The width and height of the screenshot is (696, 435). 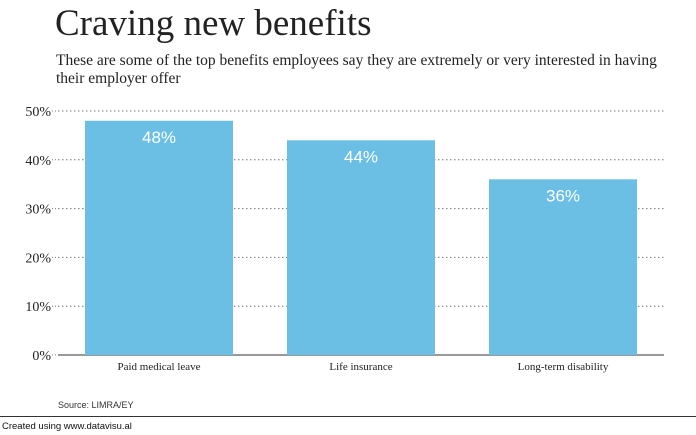 What do you see at coordinates (563, 195) in the screenshot?
I see `bar-data-label: 36%` at bounding box center [563, 195].